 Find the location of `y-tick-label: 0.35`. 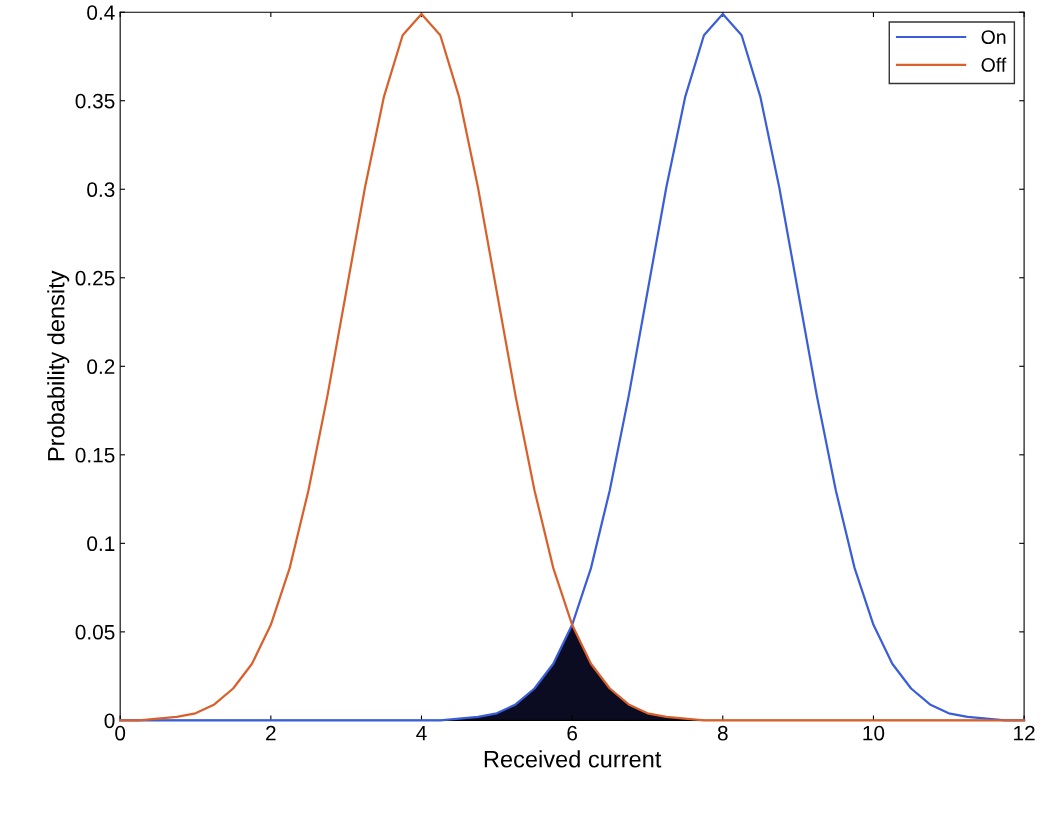

y-tick-label: 0.35 is located at coordinates (95, 101).